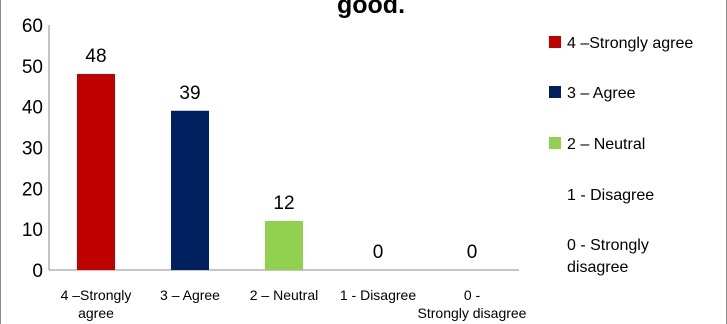 This screenshot has height=324, width=727. What do you see at coordinates (95, 56) in the screenshot?
I see `data-label: 48` at bounding box center [95, 56].